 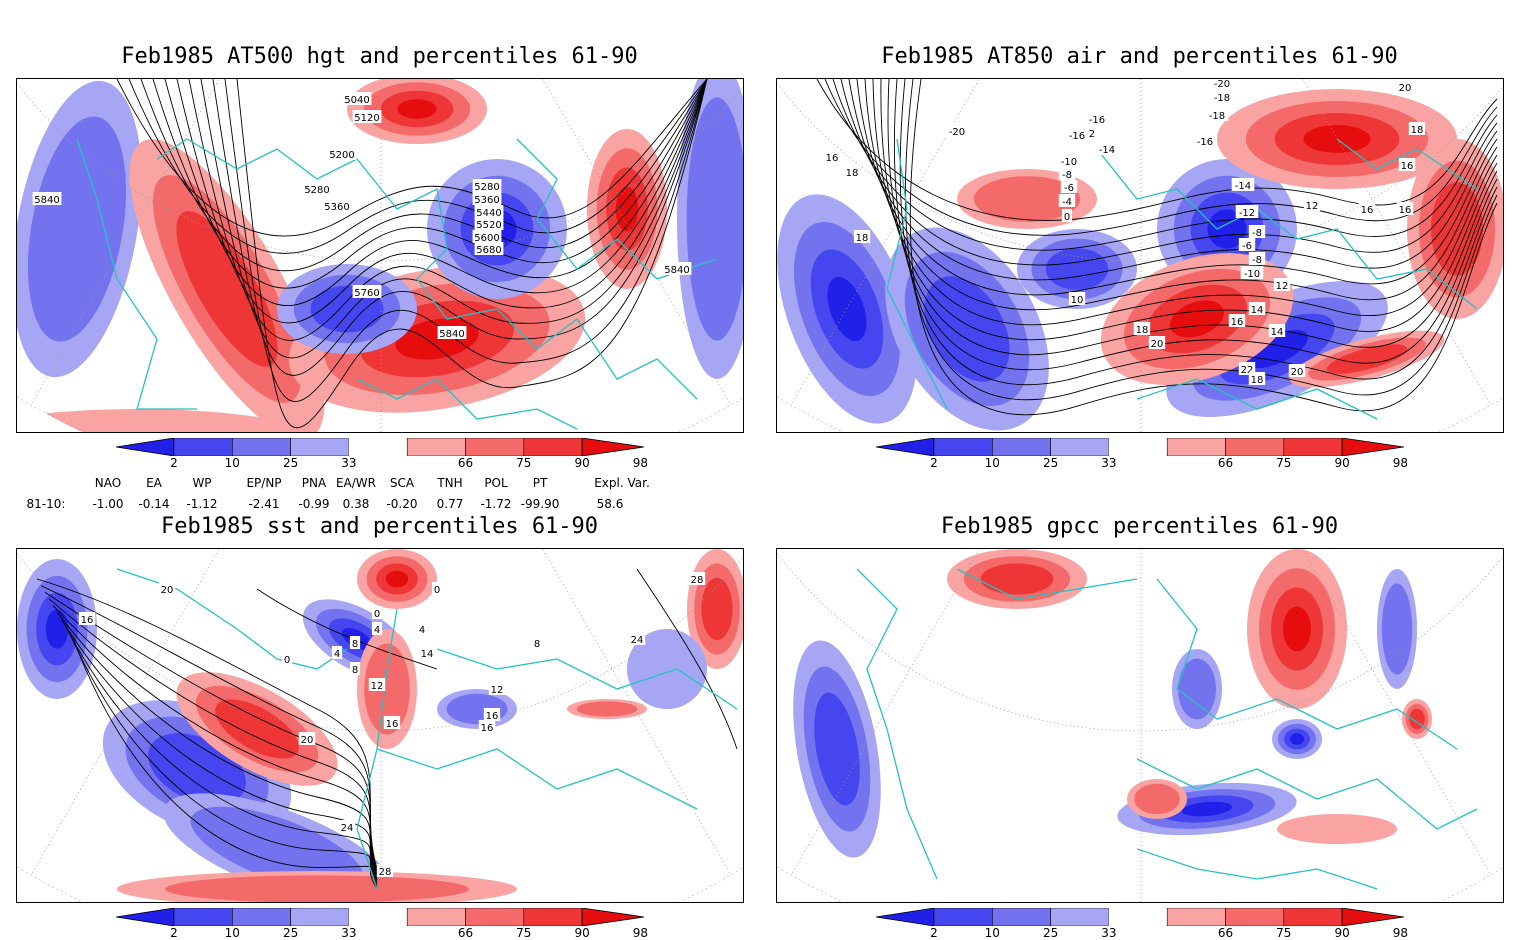 What do you see at coordinates (1107, 150) in the screenshot?
I see `contour-label: -14` at bounding box center [1107, 150].